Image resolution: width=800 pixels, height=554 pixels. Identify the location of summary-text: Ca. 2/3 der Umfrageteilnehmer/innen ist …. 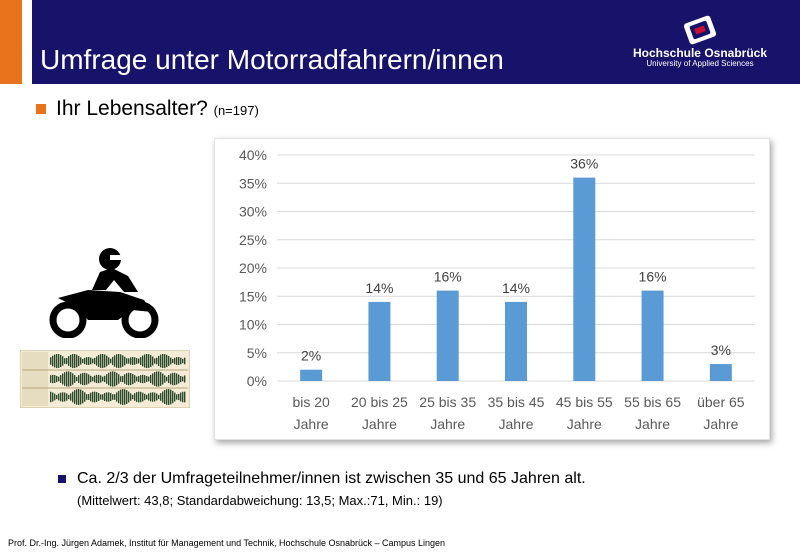
(331, 478).